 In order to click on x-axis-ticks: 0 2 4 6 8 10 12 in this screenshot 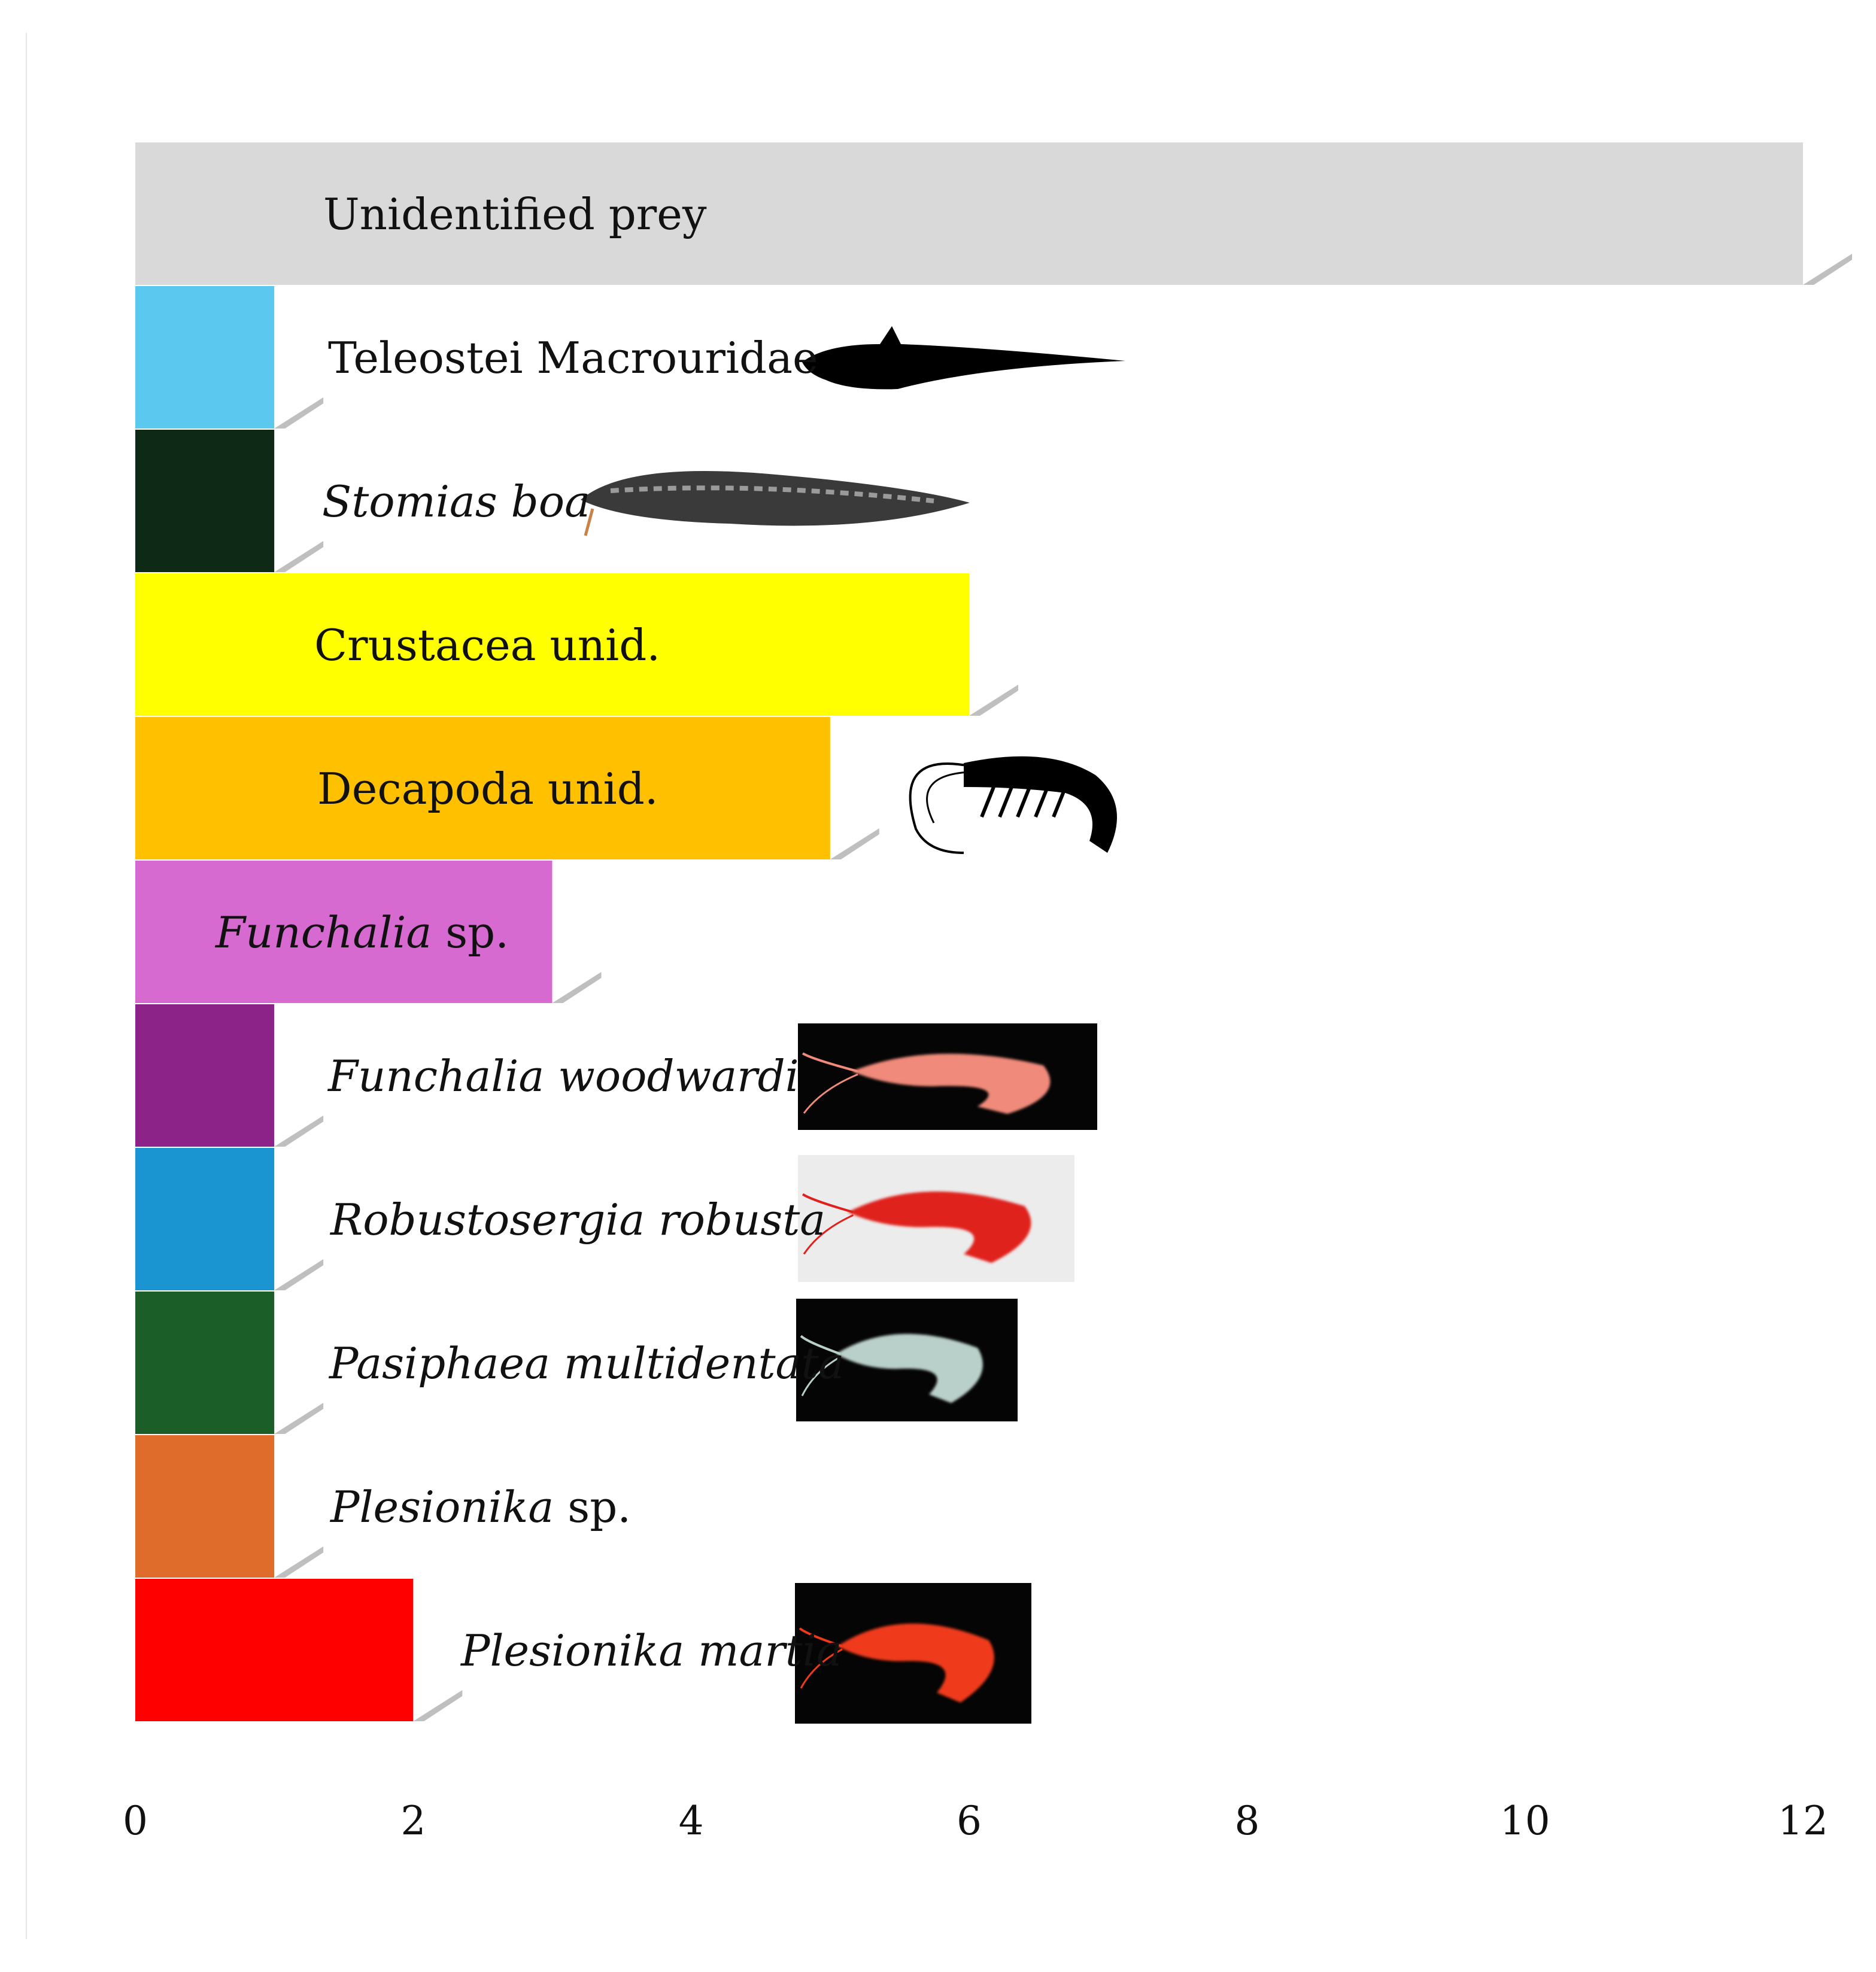, I will do `click(976, 1821)`.